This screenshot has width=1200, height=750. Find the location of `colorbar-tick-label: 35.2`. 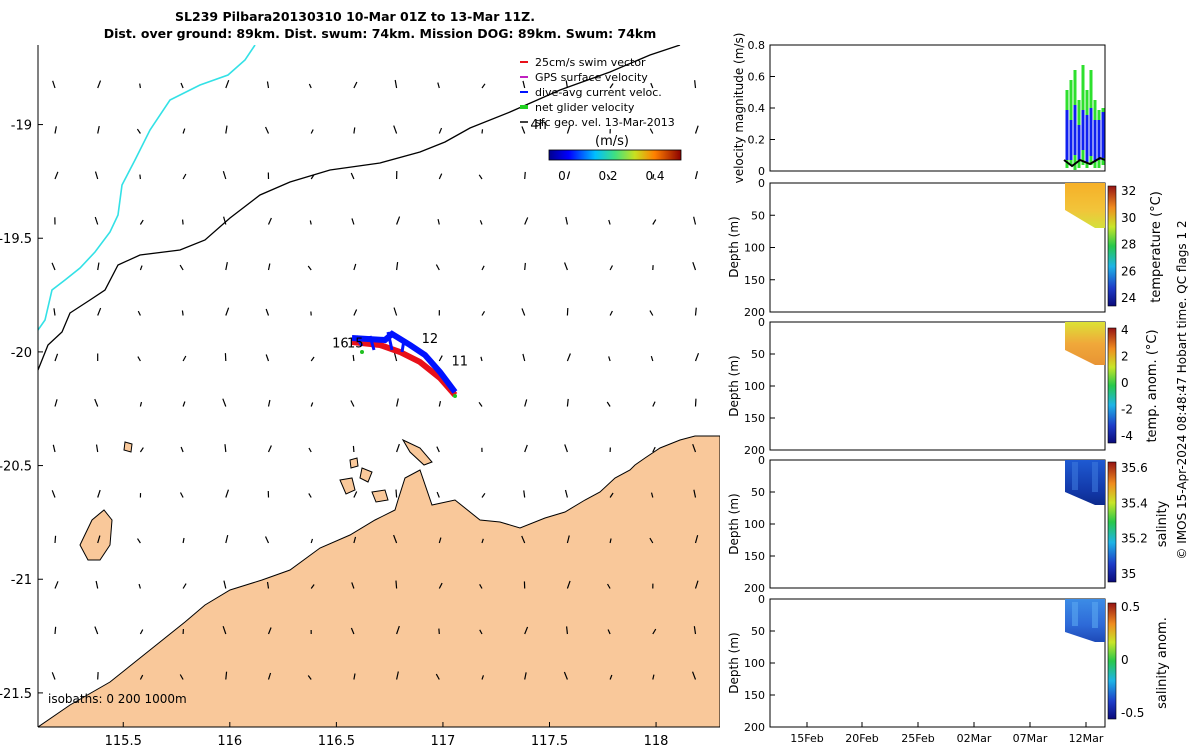

colorbar-tick-label: 35.2 is located at coordinates (1134, 539).